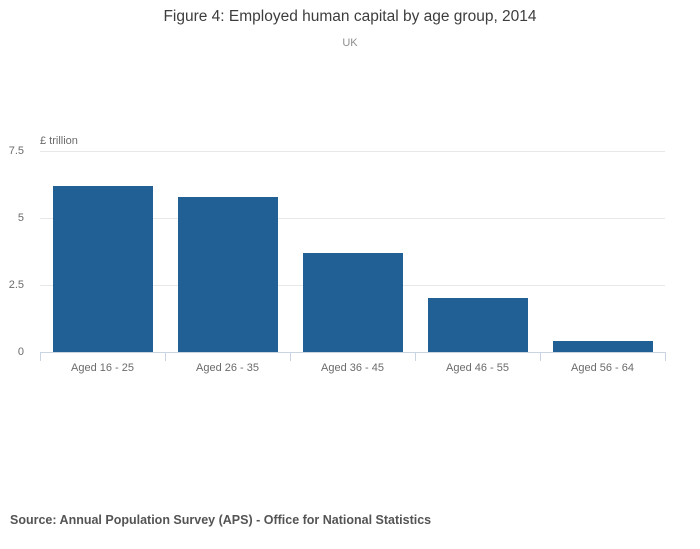 The height and width of the screenshot is (549, 700). I want to click on x-axis-label: Aged 56 - 64, so click(602, 368).